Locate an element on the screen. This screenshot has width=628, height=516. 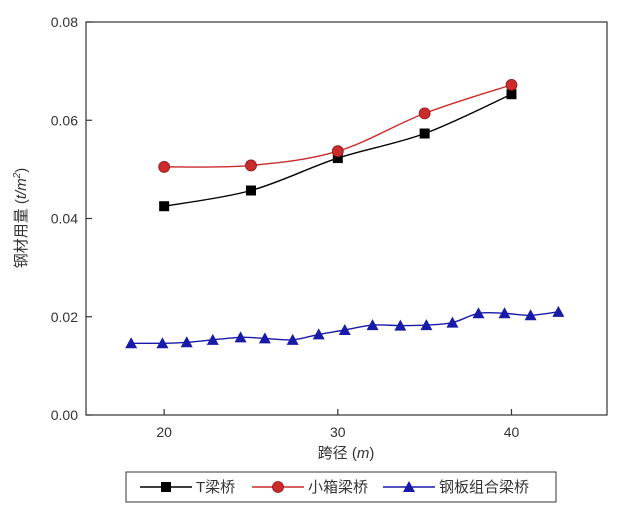
x-tick-label: 40 is located at coordinates (512, 432).